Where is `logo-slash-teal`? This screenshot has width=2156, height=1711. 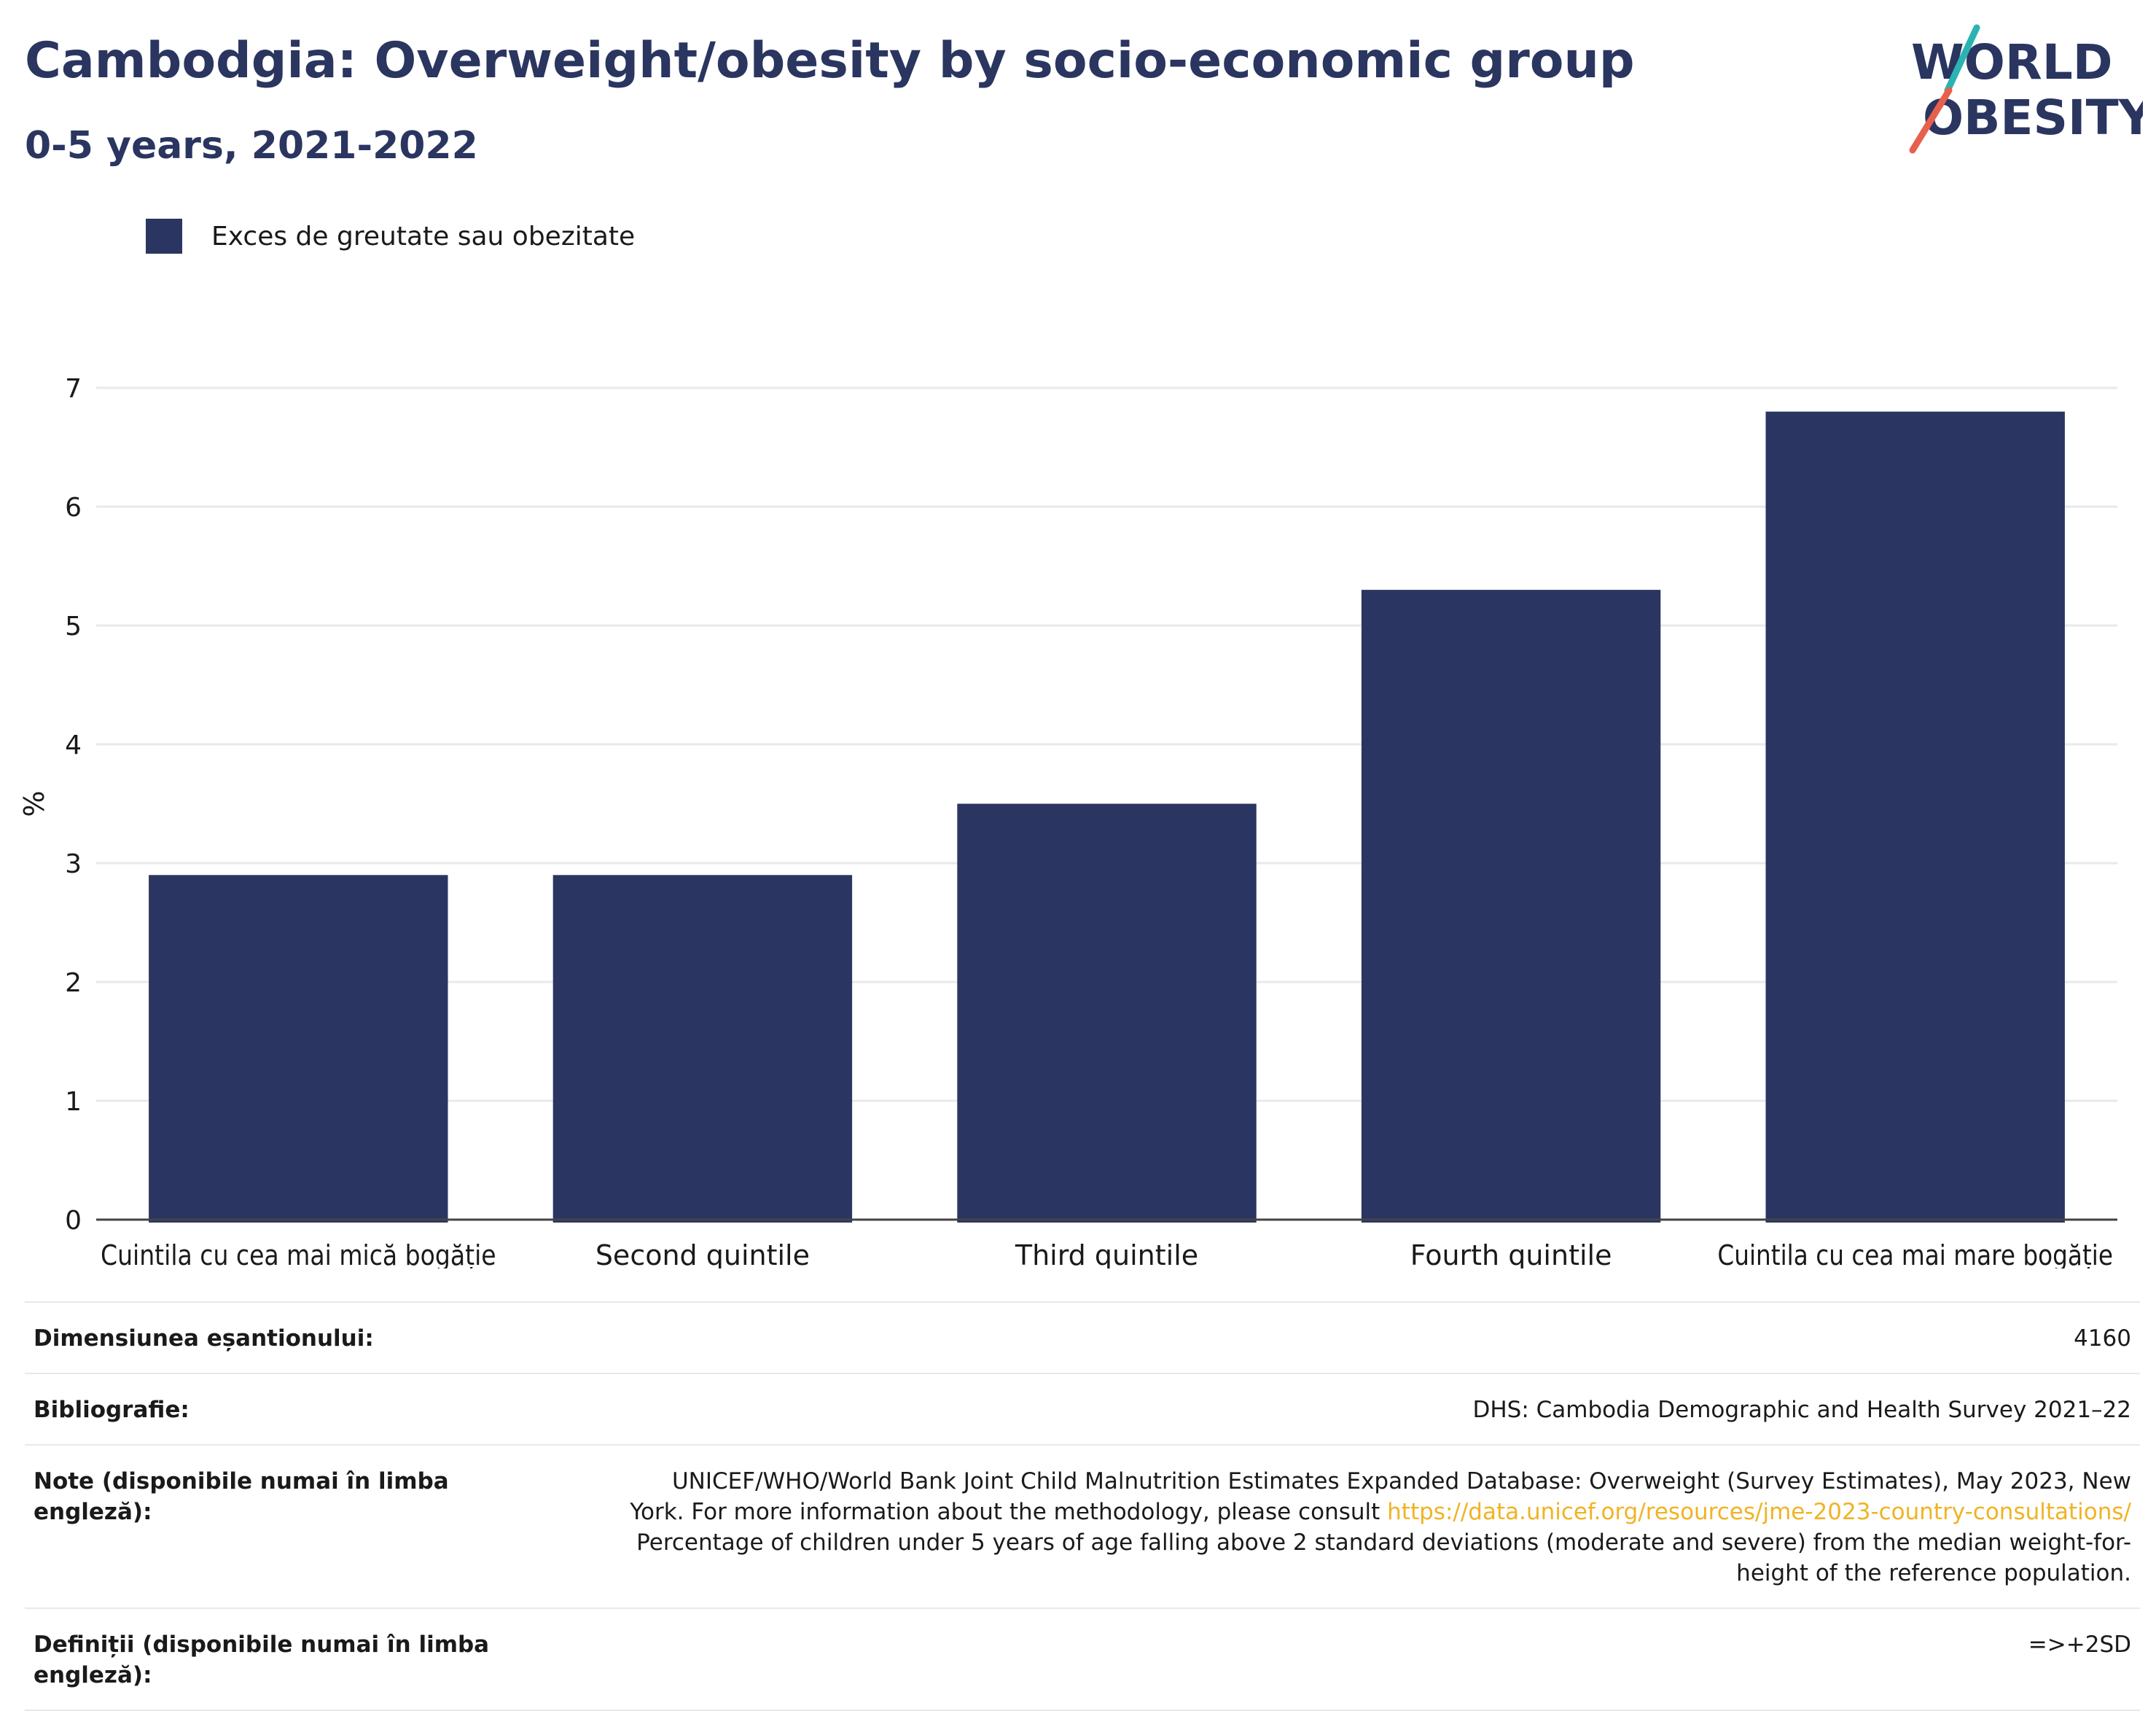
logo-slash-teal is located at coordinates (1962, 59).